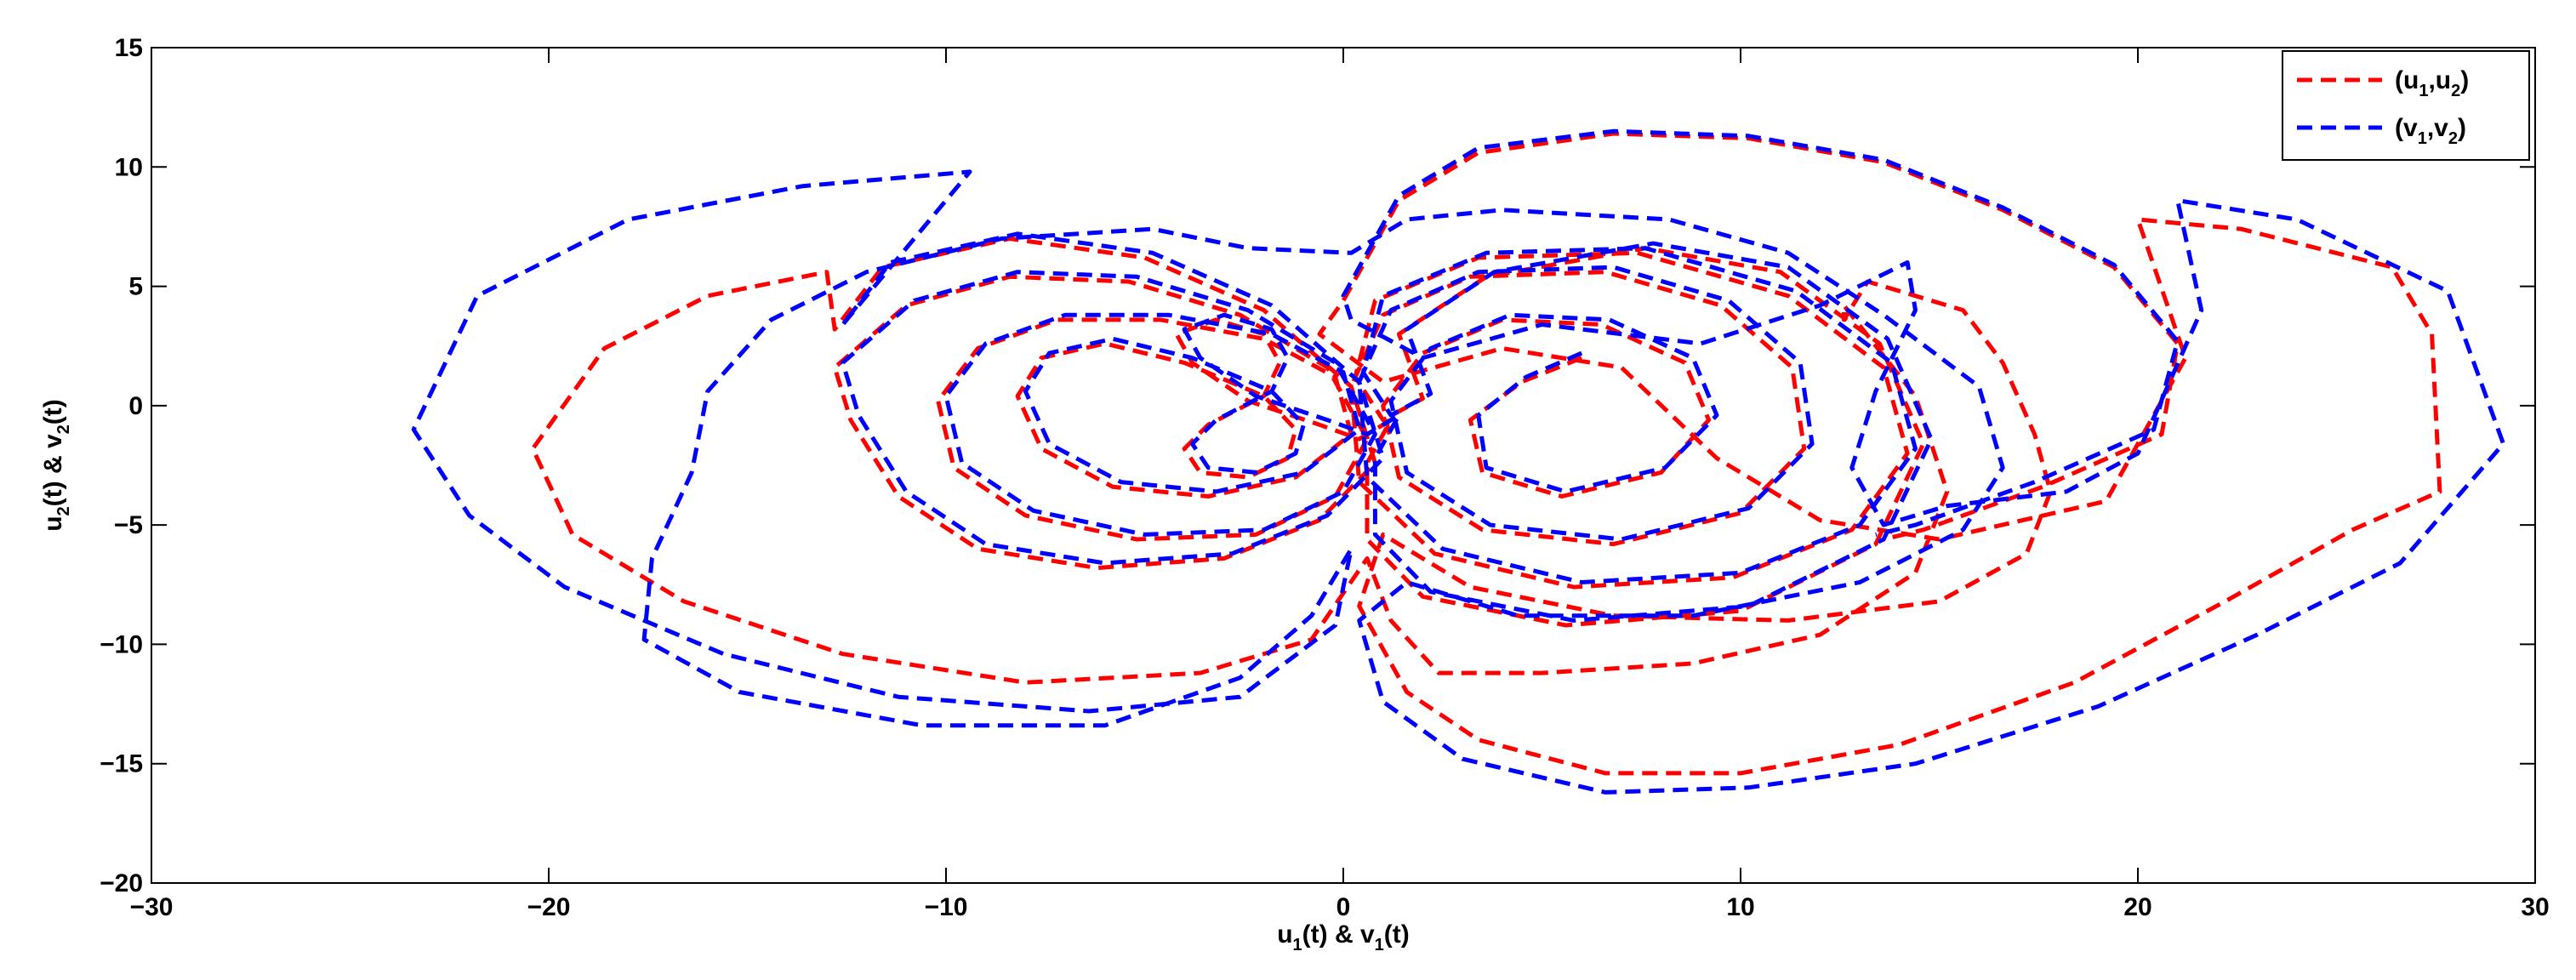 This screenshot has width=2576, height=980. Describe the element at coordinates (2137, 907) in the screenshot. I see `x-tick-label: 20` at that location.